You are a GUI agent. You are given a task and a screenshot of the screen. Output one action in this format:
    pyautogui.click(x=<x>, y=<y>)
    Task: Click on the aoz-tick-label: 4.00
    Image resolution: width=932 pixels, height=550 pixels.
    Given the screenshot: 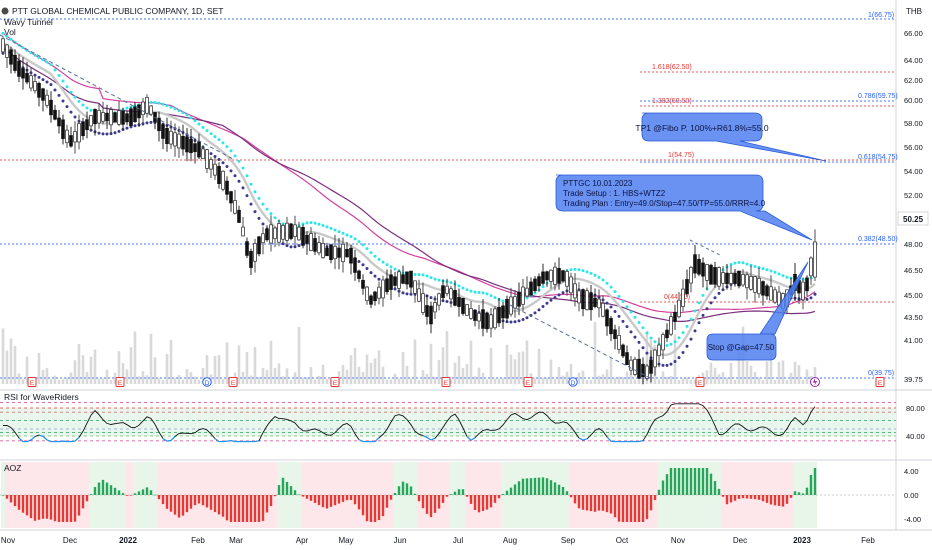 What is the action you would take?
    pyautogui.click(x=911, y=471)
    